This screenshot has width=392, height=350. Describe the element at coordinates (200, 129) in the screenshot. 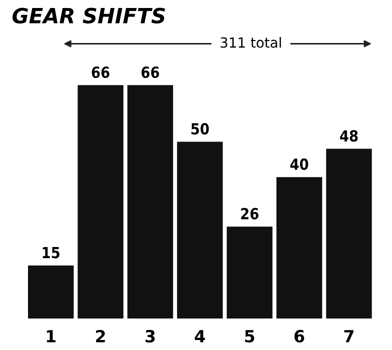

I see `data-label: 50` at that location.